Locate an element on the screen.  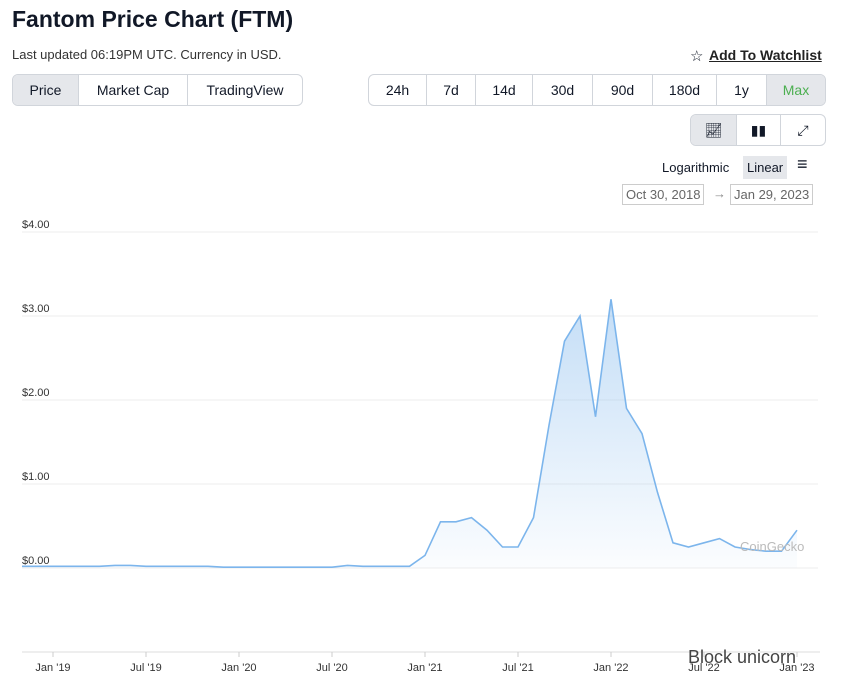
range-button: 30d is located at coordinates (563, 90).